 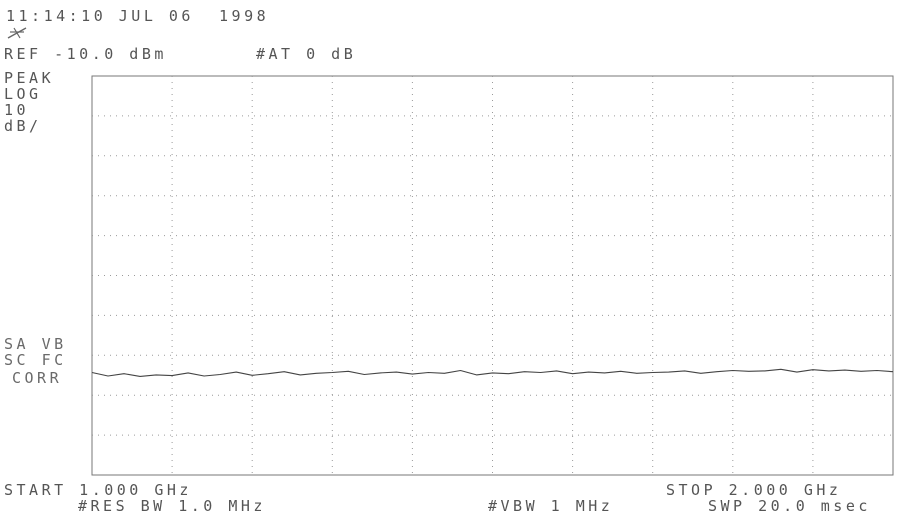 What do you see at coordinates (17, 110) in the screenshot?
I see `scale-value-label: 10` at bounding box center [17, 110].